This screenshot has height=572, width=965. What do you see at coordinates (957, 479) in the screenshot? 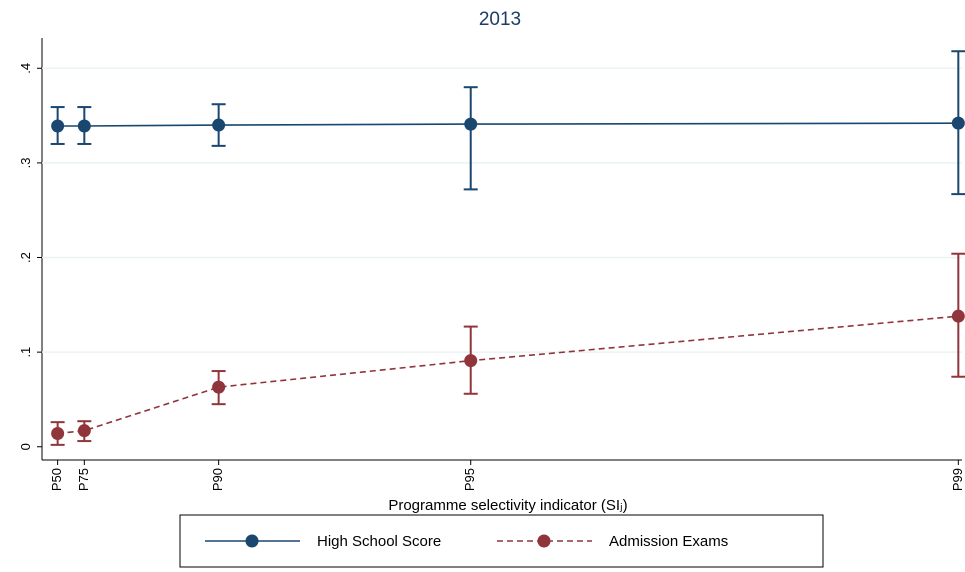
I see `x-tick-label: P99` at bounding box center [957, 479].